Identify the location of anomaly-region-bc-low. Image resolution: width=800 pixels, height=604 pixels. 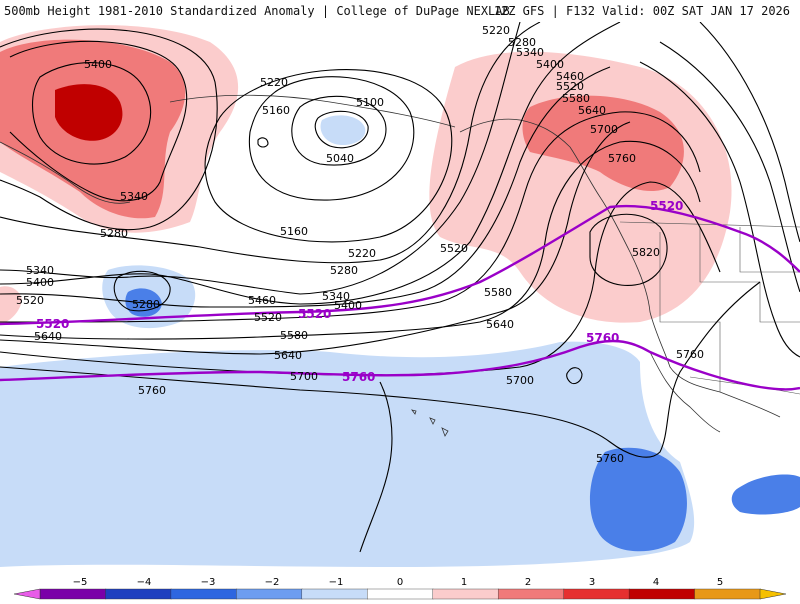
(343, 130).